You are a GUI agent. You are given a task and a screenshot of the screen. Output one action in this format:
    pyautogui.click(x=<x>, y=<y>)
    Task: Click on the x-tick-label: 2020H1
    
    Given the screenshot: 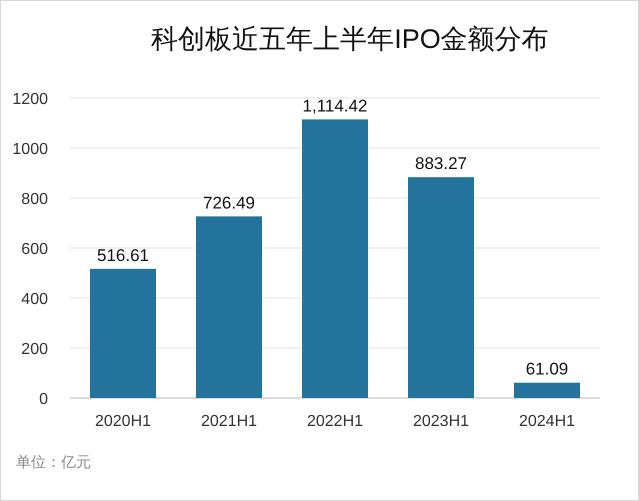 What is the action you would take?
    pyautogui.click(x=123, y=421)
    